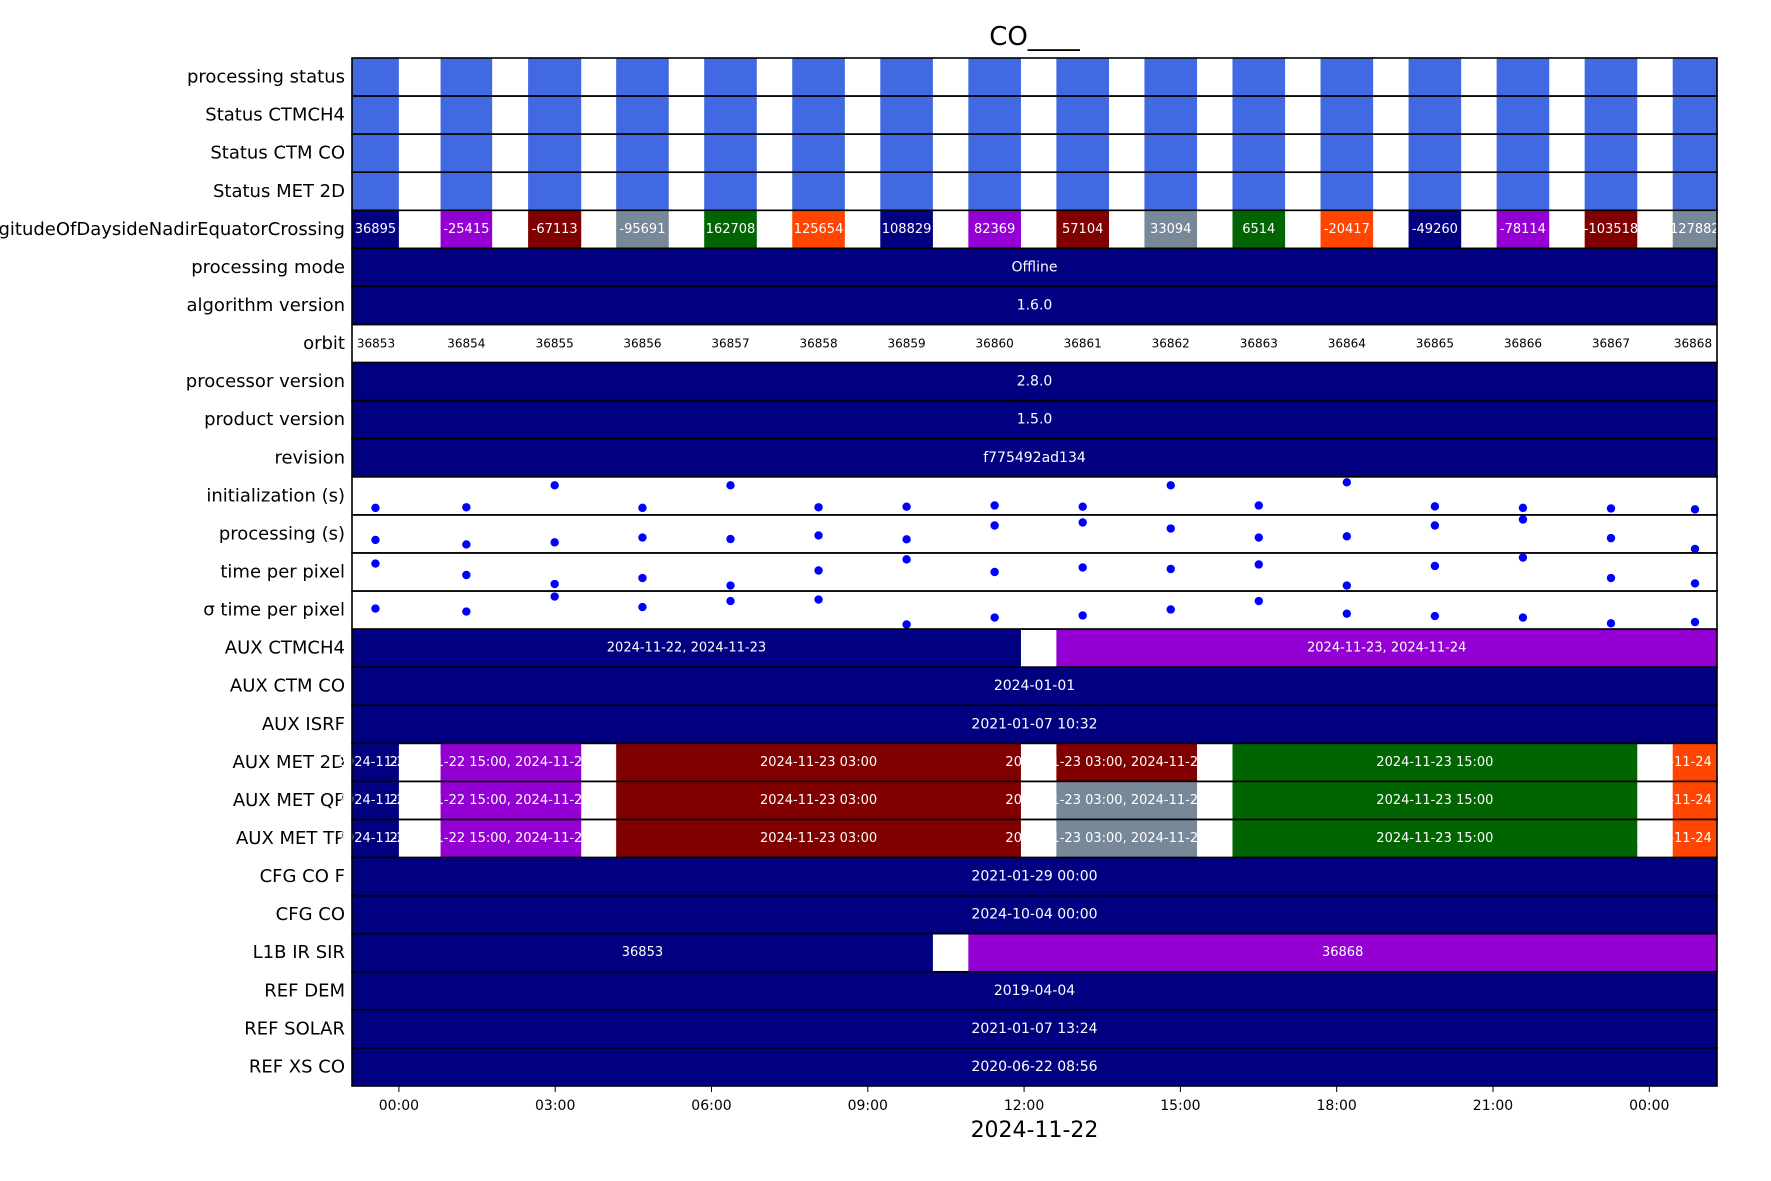 The image size is (1771, 1181). Describe the element at coordinates (1649, 1106) in the screenshot. I see `x-tick-label: 00:00` at that location.